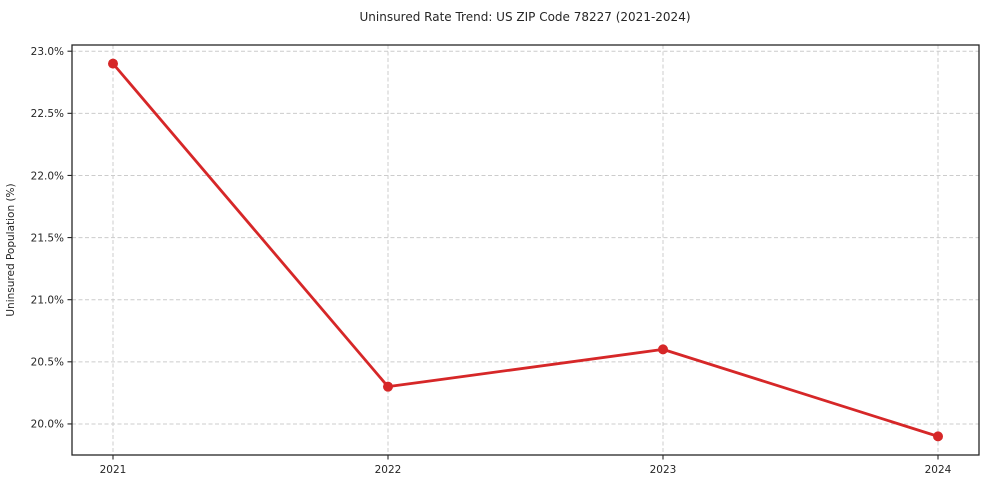 The height and width of the screenshot is (490, 989). I want to click on x-tick-label: 2021, so click(113, 470).